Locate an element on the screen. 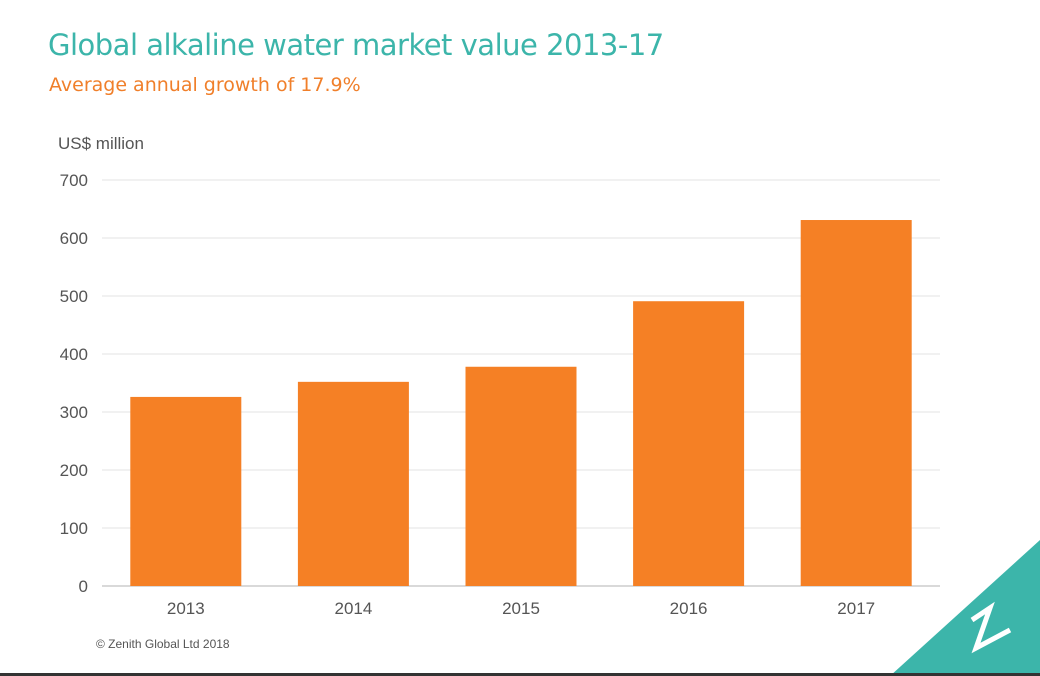 The height and width of the screenshot is (676, 1040). y-axis-label: US$ million is located at coordinates (101, 143).